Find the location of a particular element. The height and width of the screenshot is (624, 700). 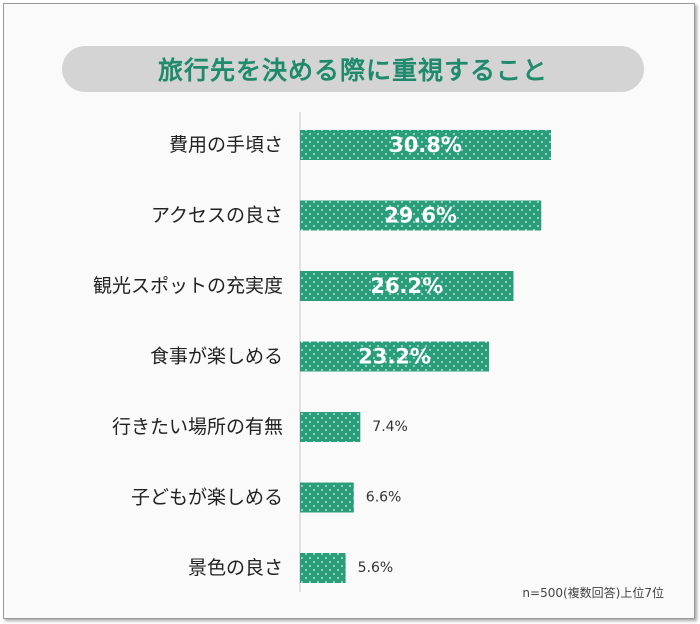

category-label: 行きたい場所の有無 is located at coordinates (197, 427).